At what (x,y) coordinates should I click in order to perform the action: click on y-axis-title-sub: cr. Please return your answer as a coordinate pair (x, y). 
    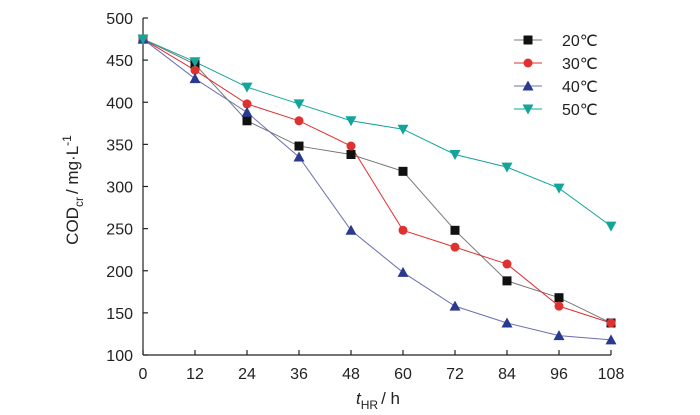
    Looking at the image, I should click on (79, 202).